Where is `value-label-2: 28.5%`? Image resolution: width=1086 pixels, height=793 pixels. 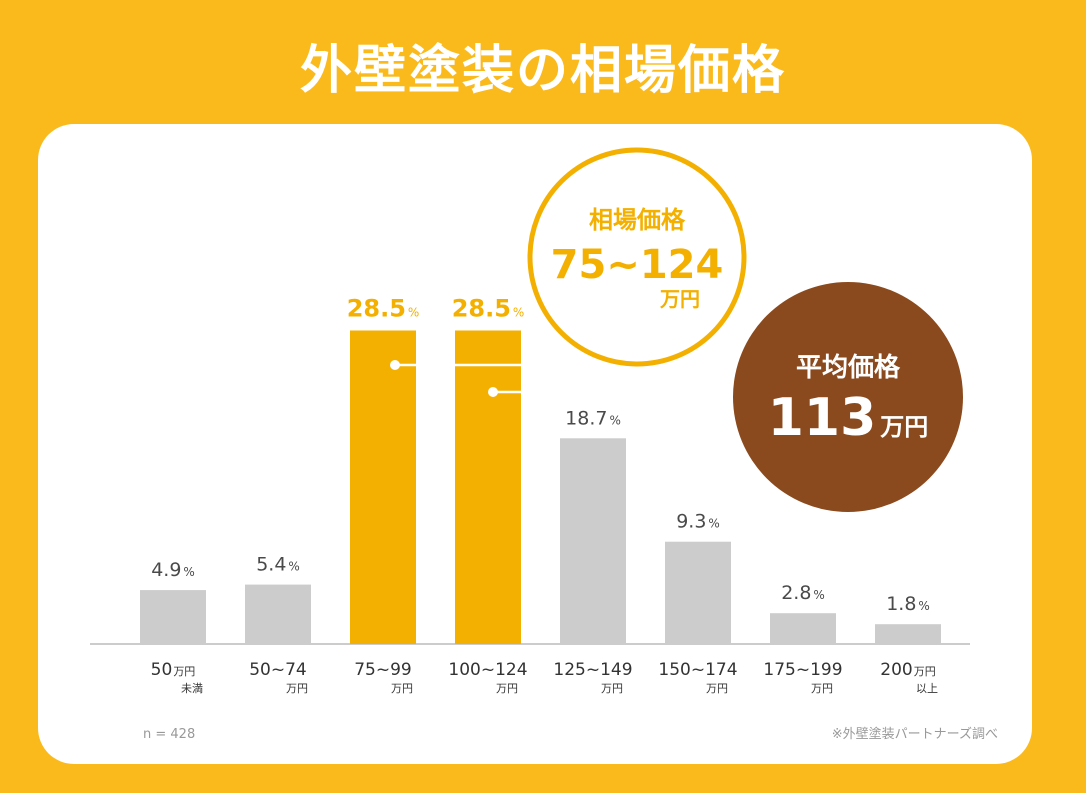 value-label-2: 28.5% is located at coordinates (383, 308).